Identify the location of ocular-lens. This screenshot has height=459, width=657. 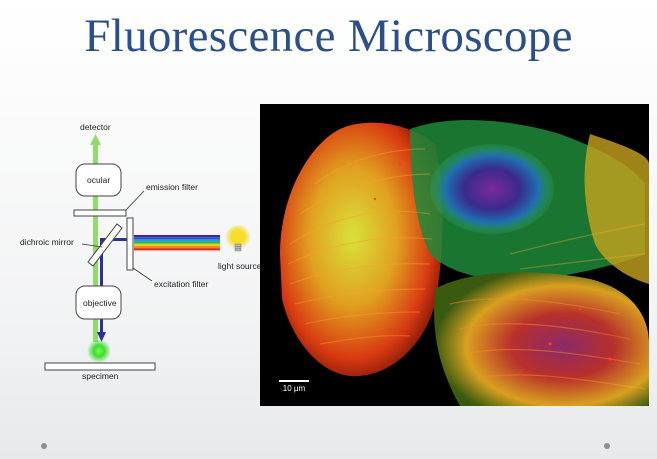
(98, 180).